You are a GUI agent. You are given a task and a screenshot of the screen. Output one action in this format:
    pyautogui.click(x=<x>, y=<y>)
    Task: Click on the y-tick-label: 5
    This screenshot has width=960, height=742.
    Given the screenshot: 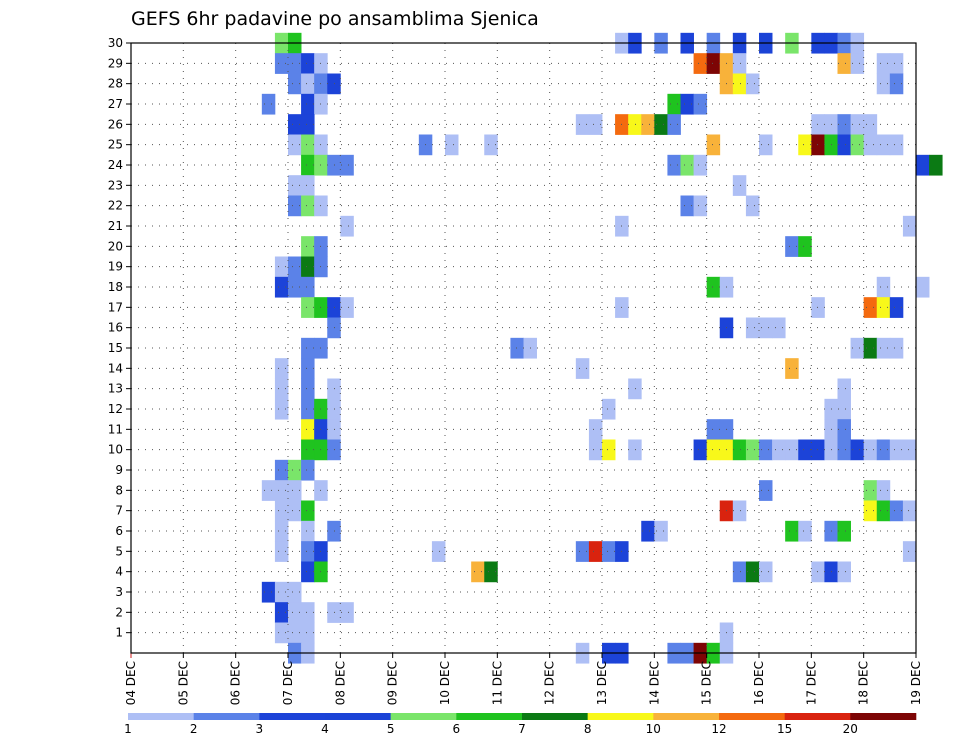 What is the action you would take?
    pyautogui.click(x=119, y=551)
    